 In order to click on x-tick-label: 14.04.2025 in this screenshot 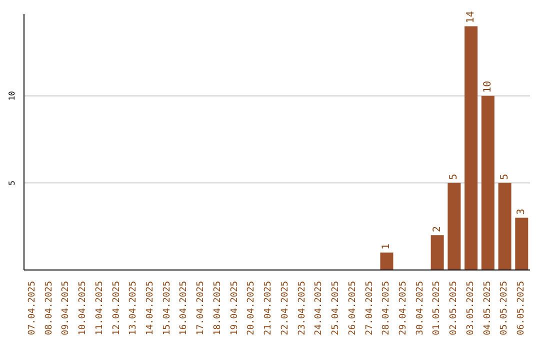, I will do `click(151, 308)`.